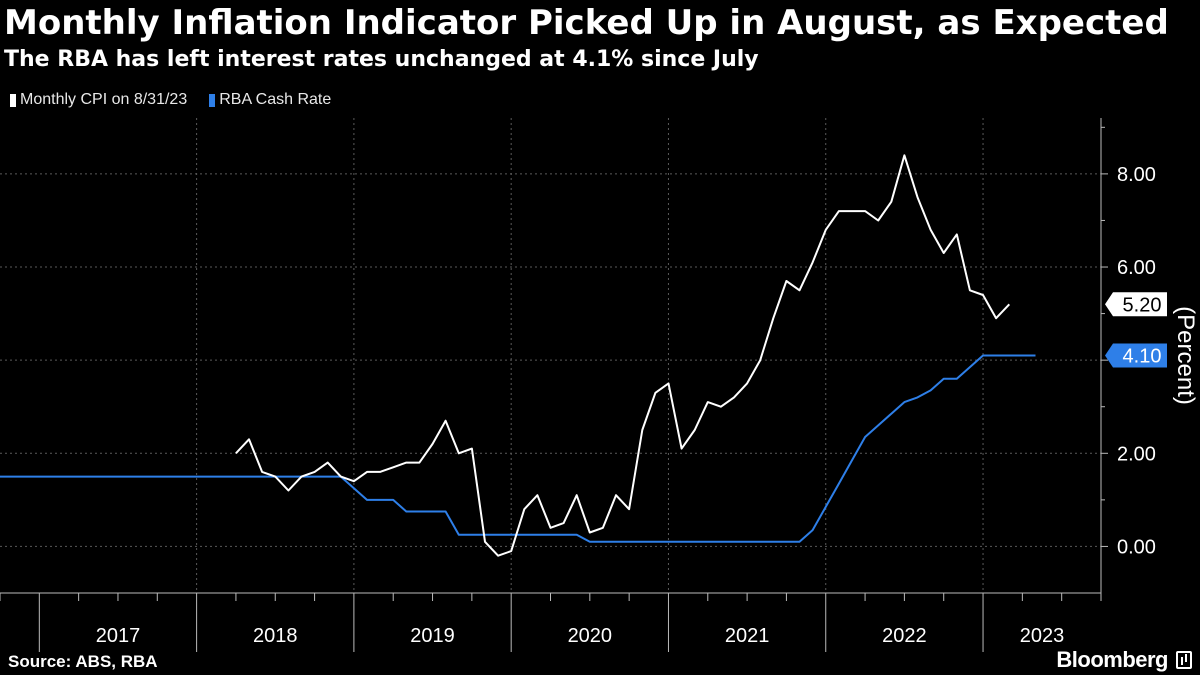 The height and width of the screenshot is (675, 1200). I want to click on end-tag-cash-rate, so click(1136, 355).